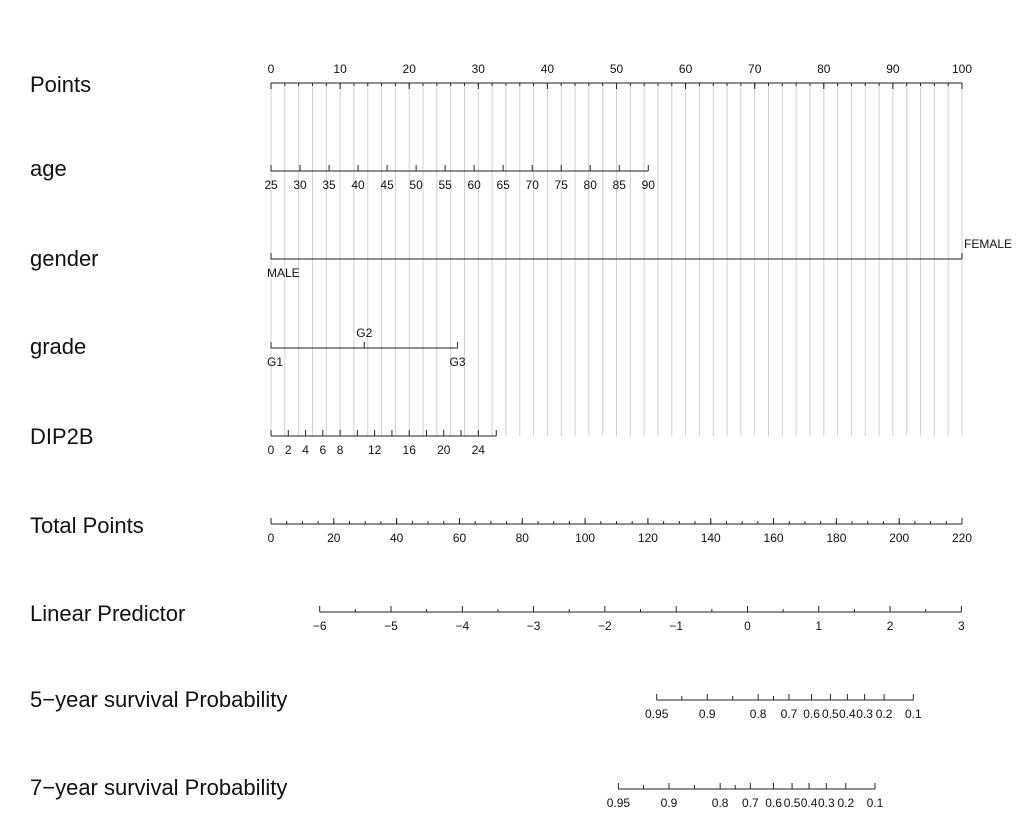 Image resolution: width=1018 pixels, height=826 pixels. I want to click on row-label-grade: grade, so click(58, 346).